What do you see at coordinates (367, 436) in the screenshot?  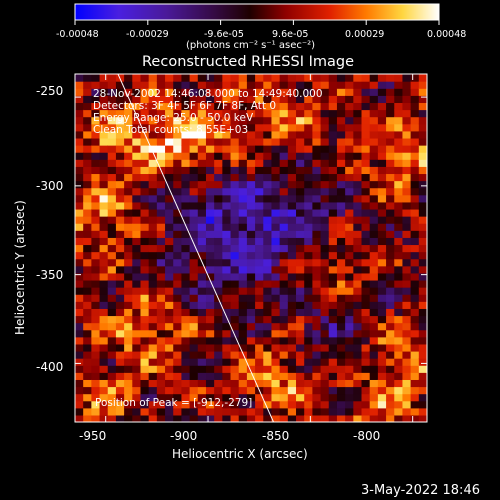 I see `x-tick-label: -800` at bounding box center [367, 436].